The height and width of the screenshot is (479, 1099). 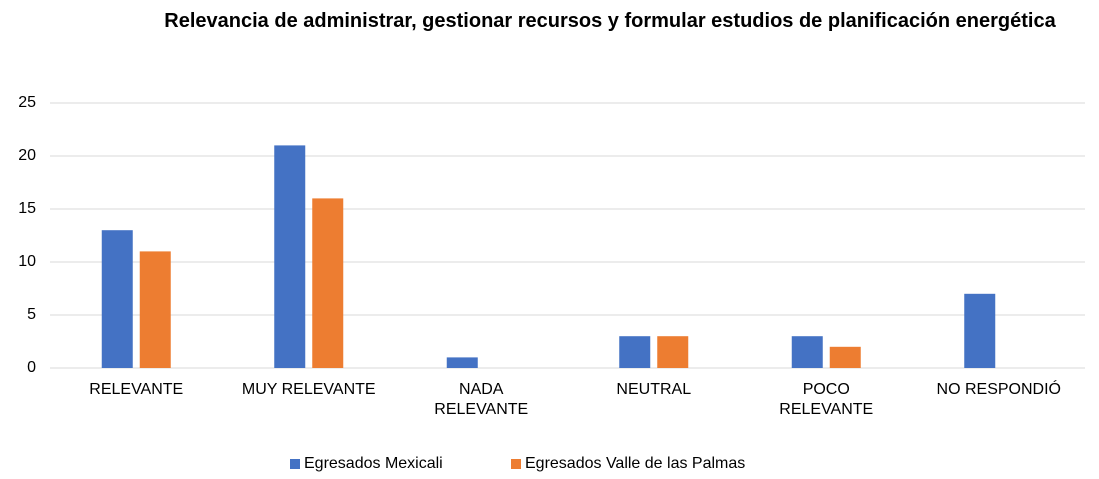 I want to click on y-tick-label: 20, so click(x=27, y=155).